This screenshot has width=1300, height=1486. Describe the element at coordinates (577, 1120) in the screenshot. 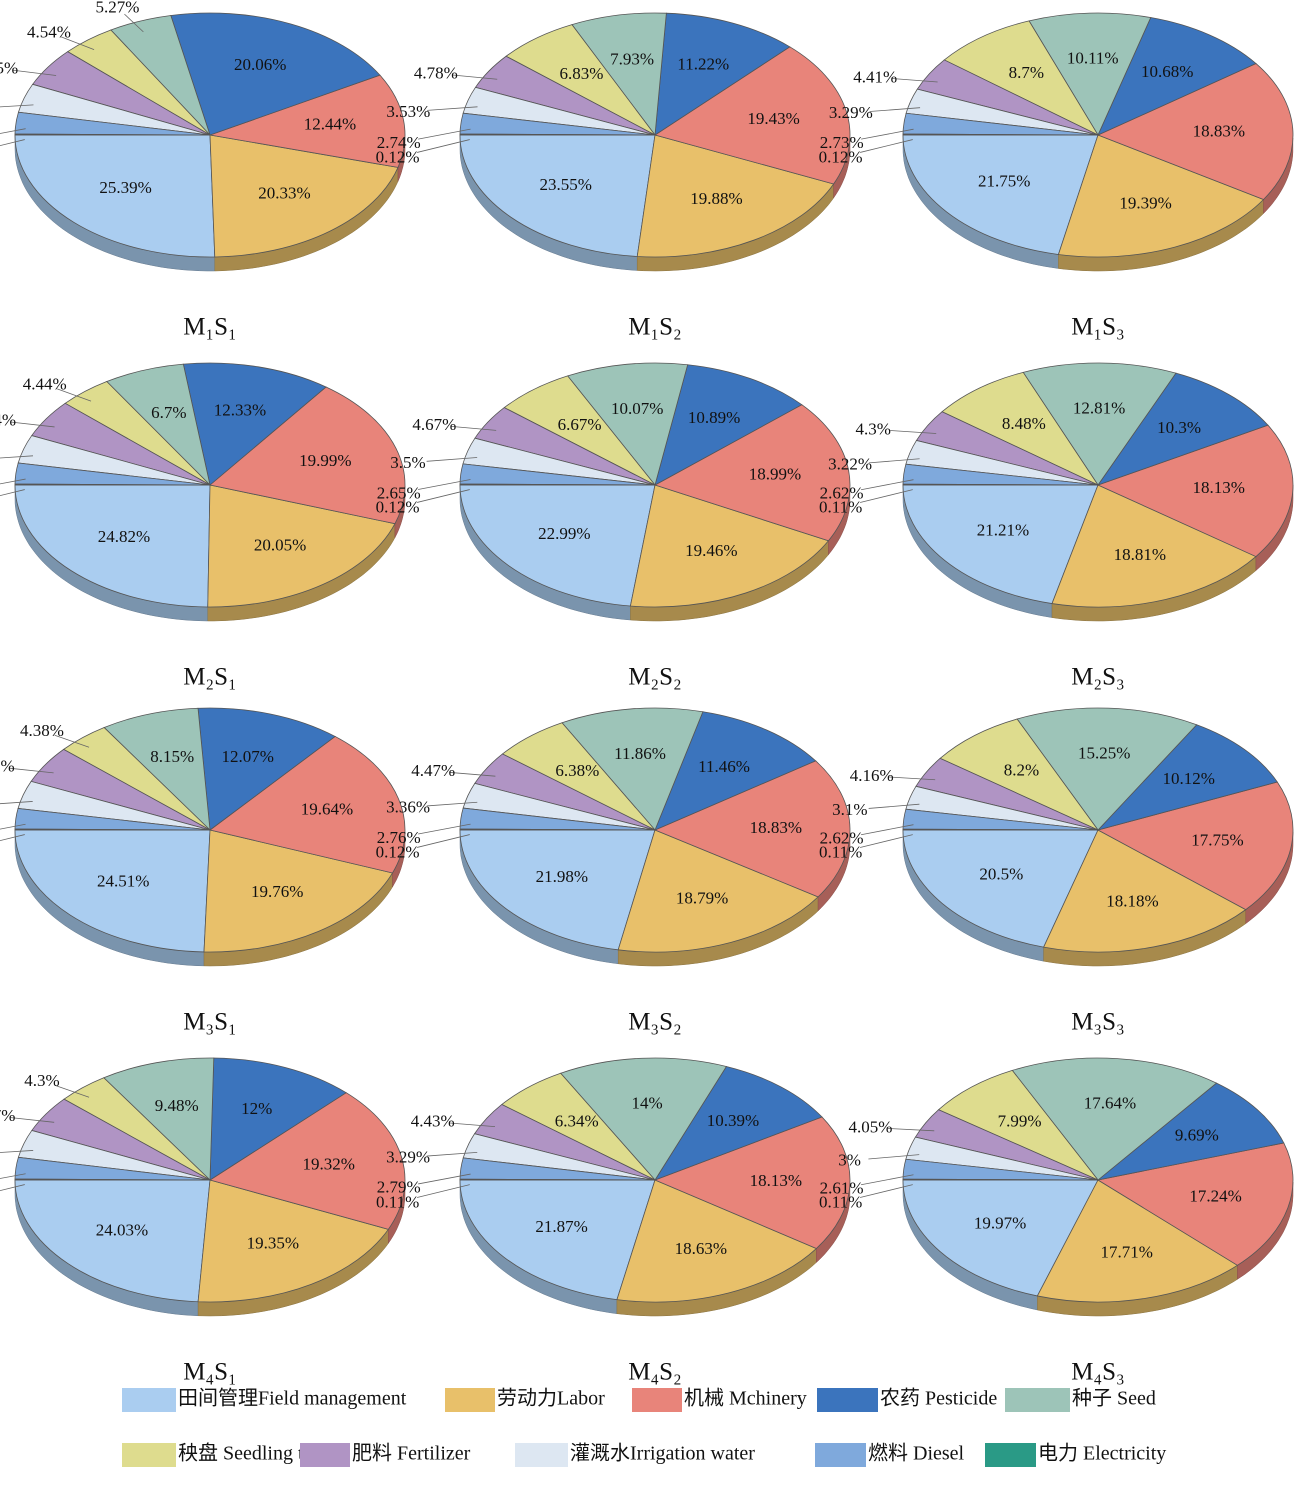

I see `data-label: 6.34%` at that location.